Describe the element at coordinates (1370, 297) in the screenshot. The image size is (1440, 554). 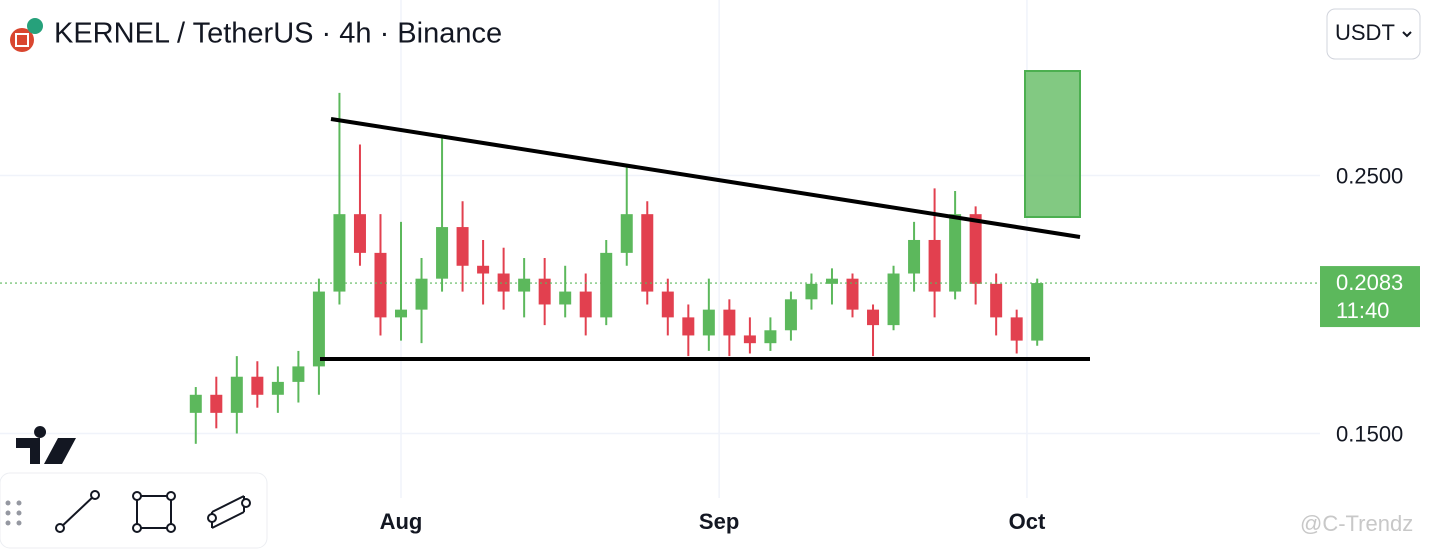
I see `last-price-box` at that location.